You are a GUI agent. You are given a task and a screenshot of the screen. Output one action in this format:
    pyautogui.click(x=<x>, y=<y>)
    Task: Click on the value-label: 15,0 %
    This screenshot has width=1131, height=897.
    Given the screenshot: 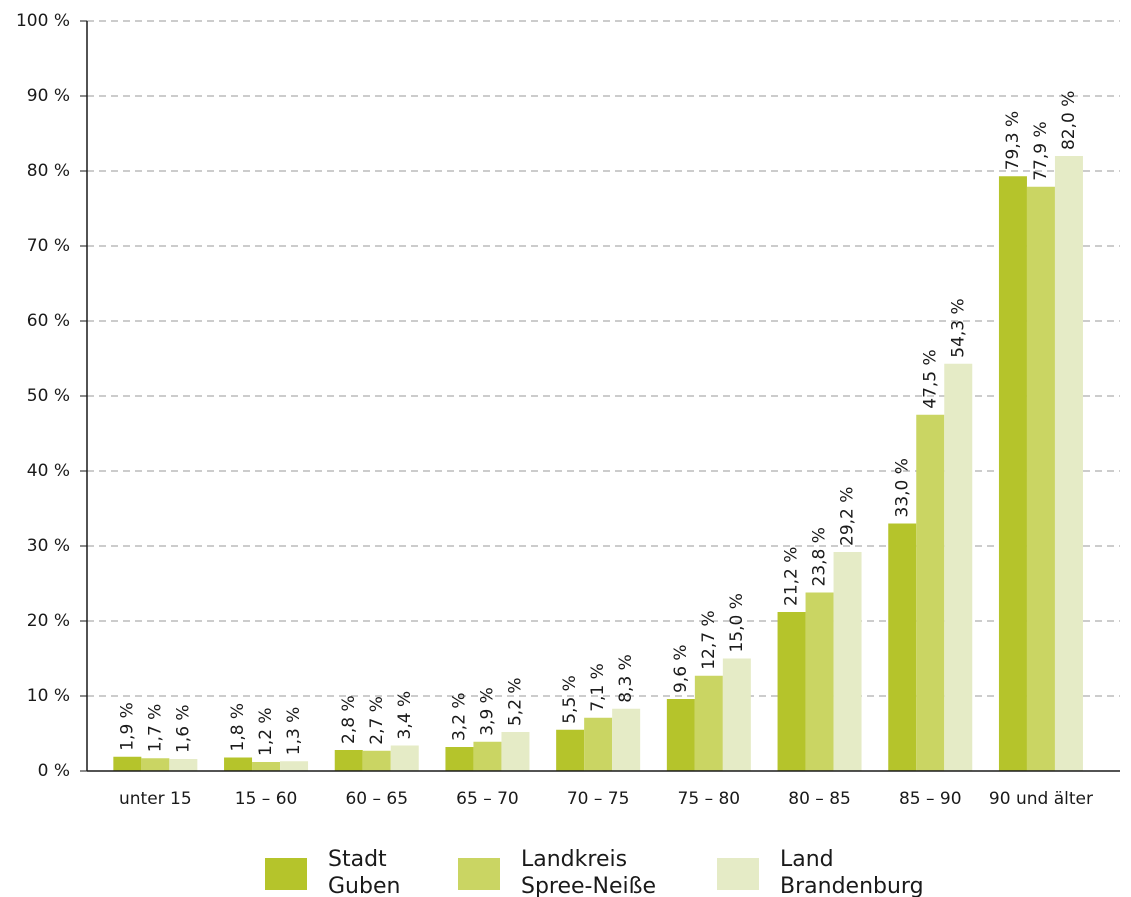 What is the action you would take?
    pyautogui.click(x=737, y=622)
    